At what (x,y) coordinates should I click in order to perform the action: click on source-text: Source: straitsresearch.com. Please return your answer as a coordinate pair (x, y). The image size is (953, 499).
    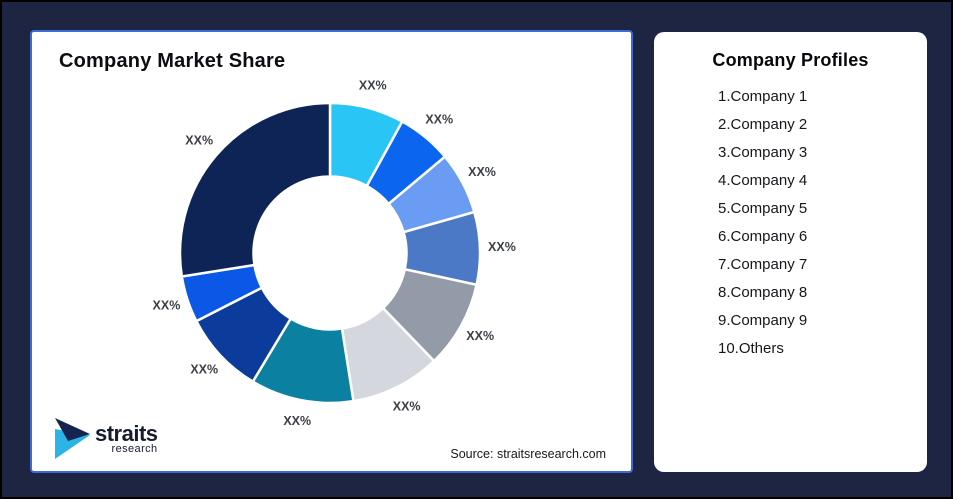
    Looking at the image, I should click on (528, 454).